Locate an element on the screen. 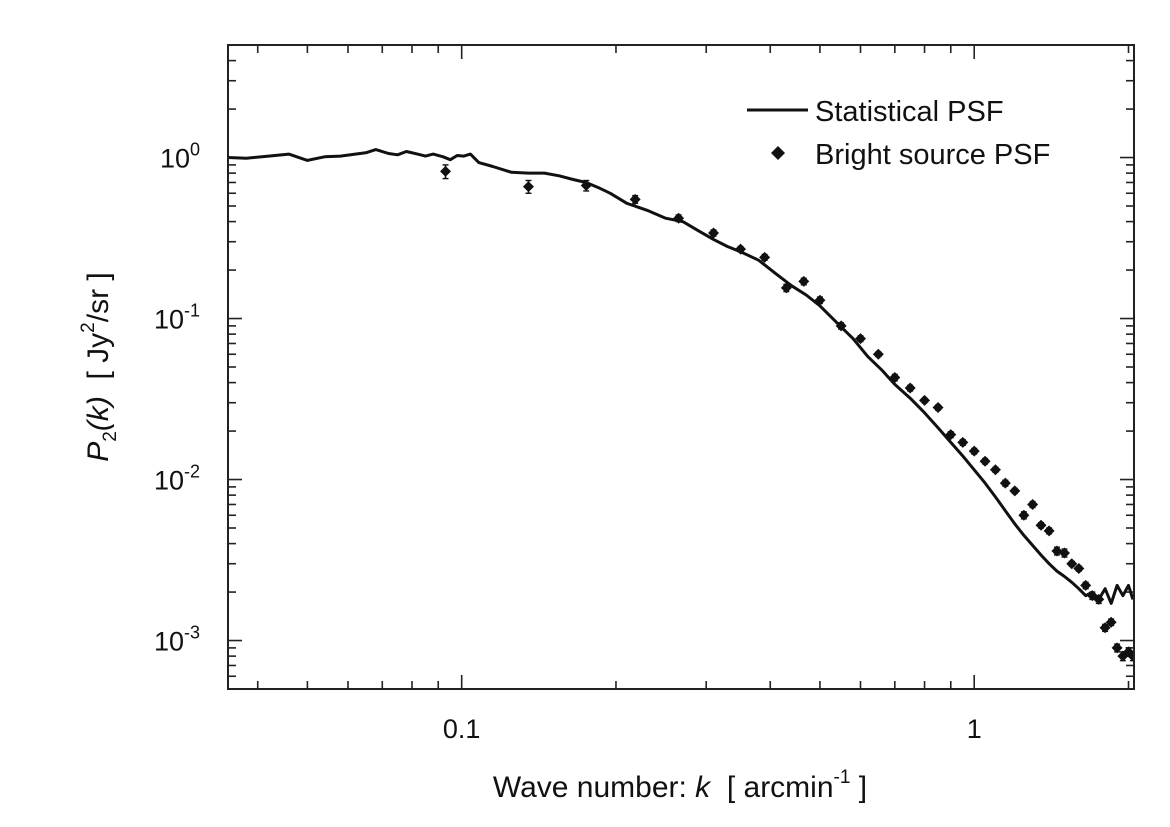 This screenshot has width=1170, height=827. x-axis-label-prefix: Wave number: is located at coordinates (594, 787).